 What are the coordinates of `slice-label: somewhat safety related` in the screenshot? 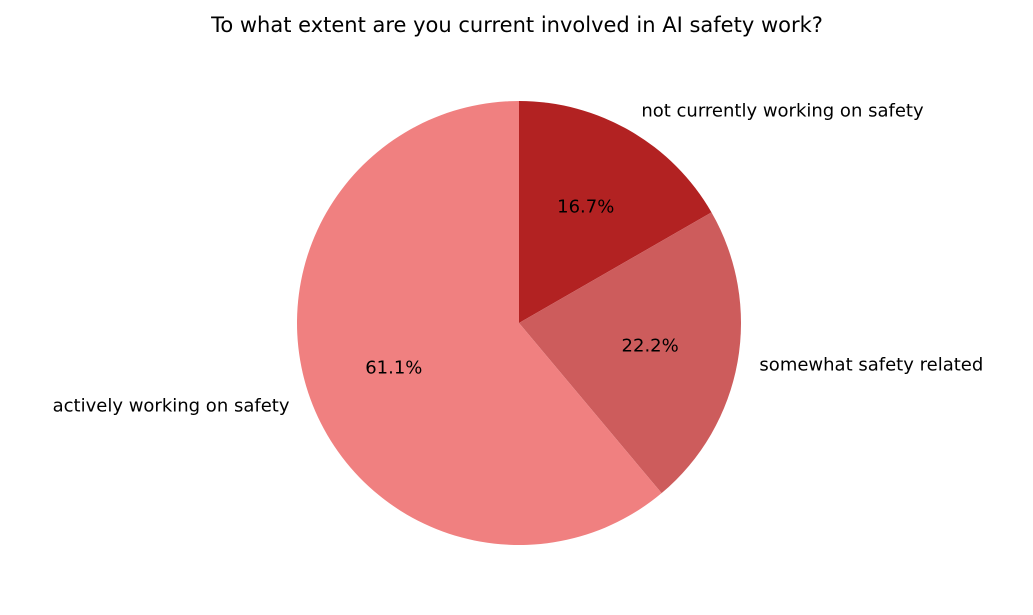 It's located at (871, 365).